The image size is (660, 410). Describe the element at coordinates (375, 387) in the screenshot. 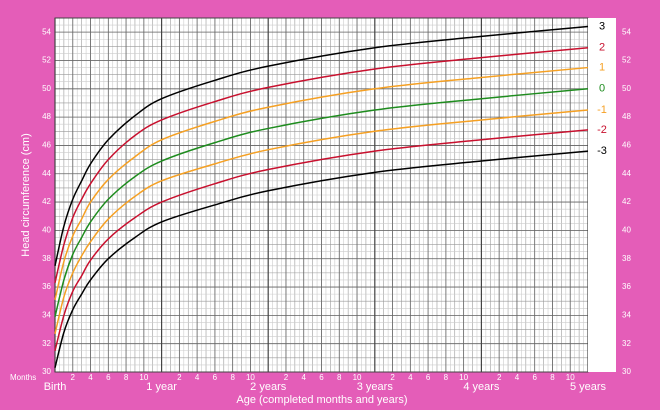

I see `x-tick-label: 3 years` at that location.